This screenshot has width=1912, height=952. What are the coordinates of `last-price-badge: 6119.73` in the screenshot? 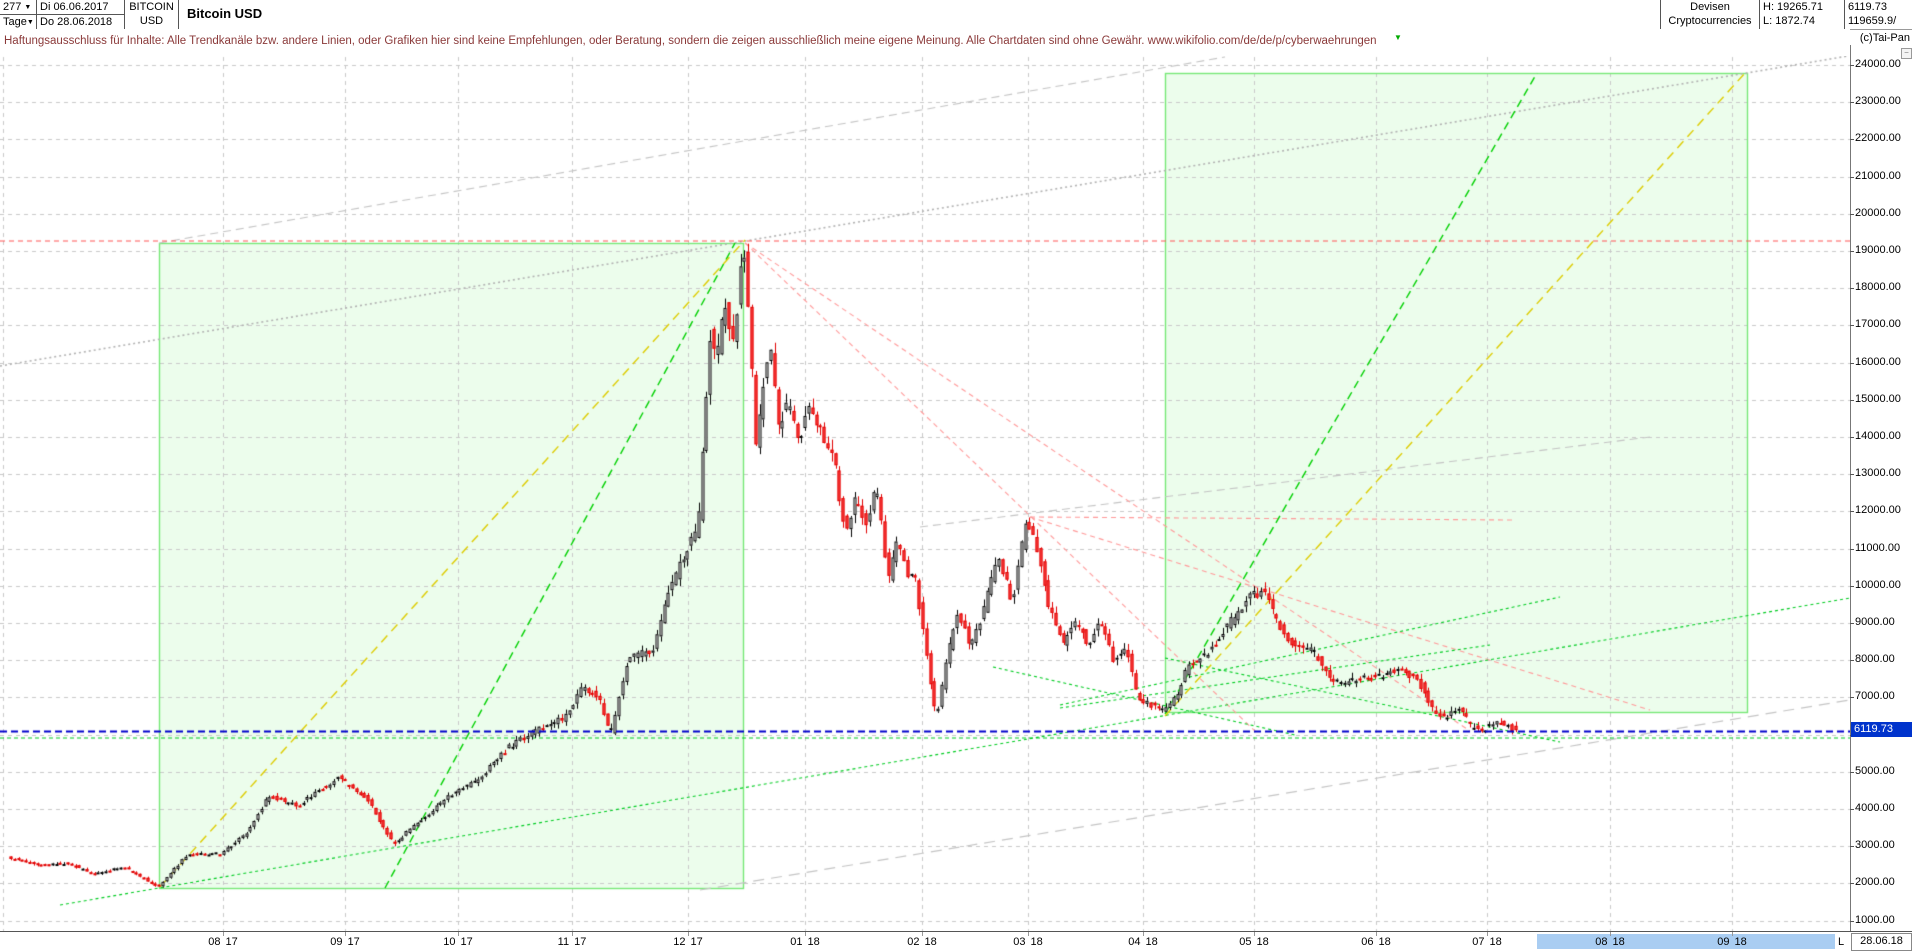 It's located at (1881, 730).